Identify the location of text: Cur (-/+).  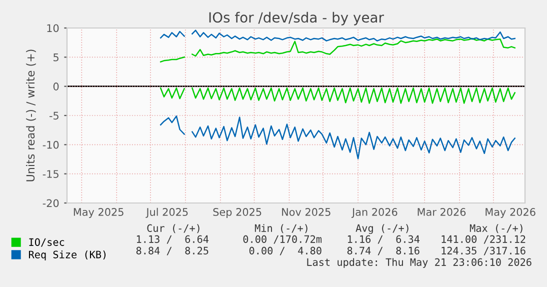
(173, 229).